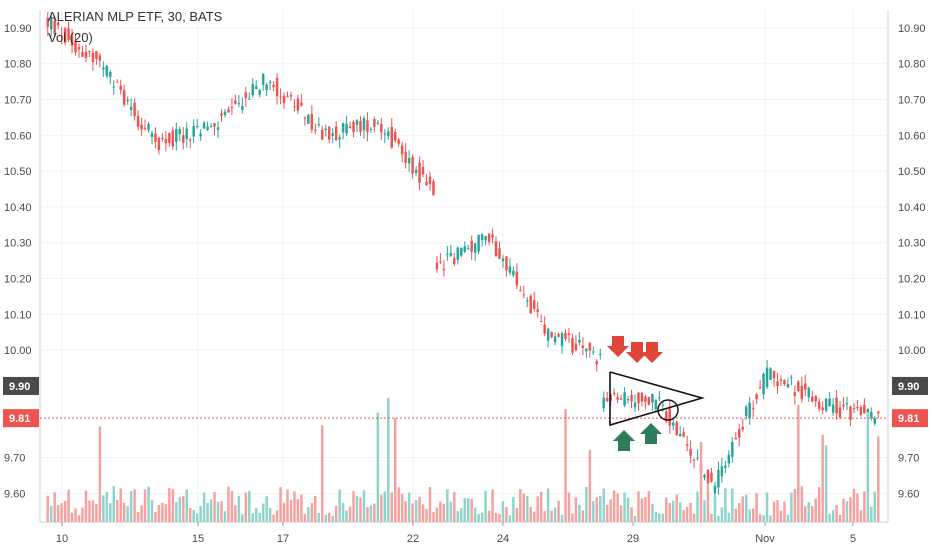 This screenshot has width=932, height=550. Describe the element at coordinates (135, 16) in the screenshot. I see `chart-title: ALERIAN MLP ETF, 30, BATS` at that location.